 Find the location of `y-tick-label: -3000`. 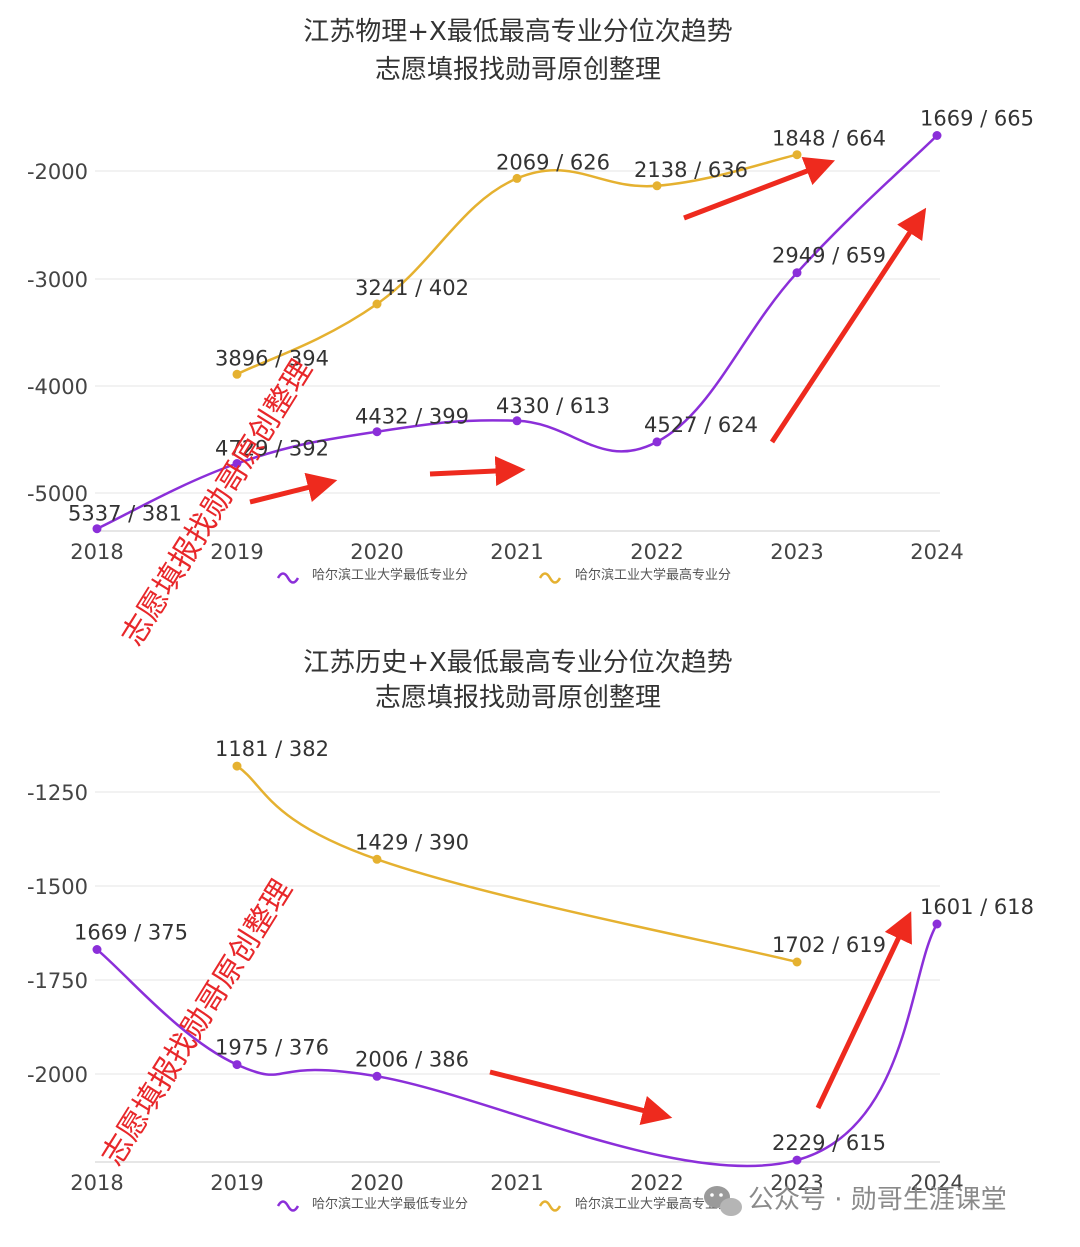

y-tick-label: -3000 is located at coordinates (57, 280).